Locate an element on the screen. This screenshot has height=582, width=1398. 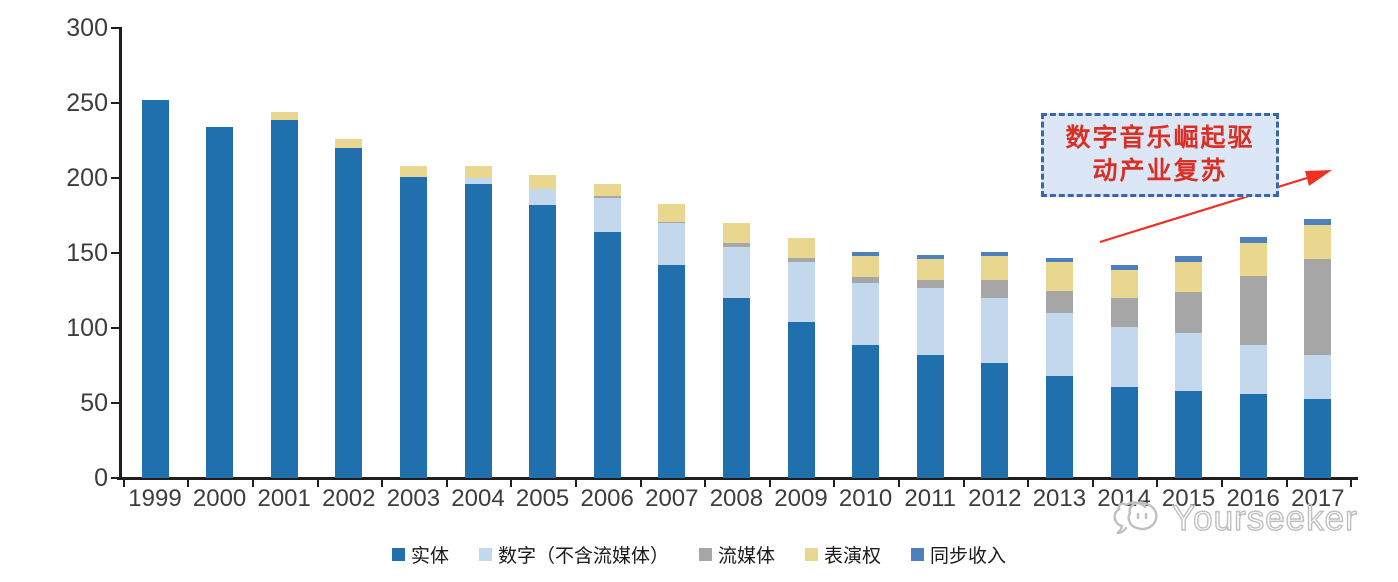
watermark: Yourseeker is located at coordinates (1233, 519).